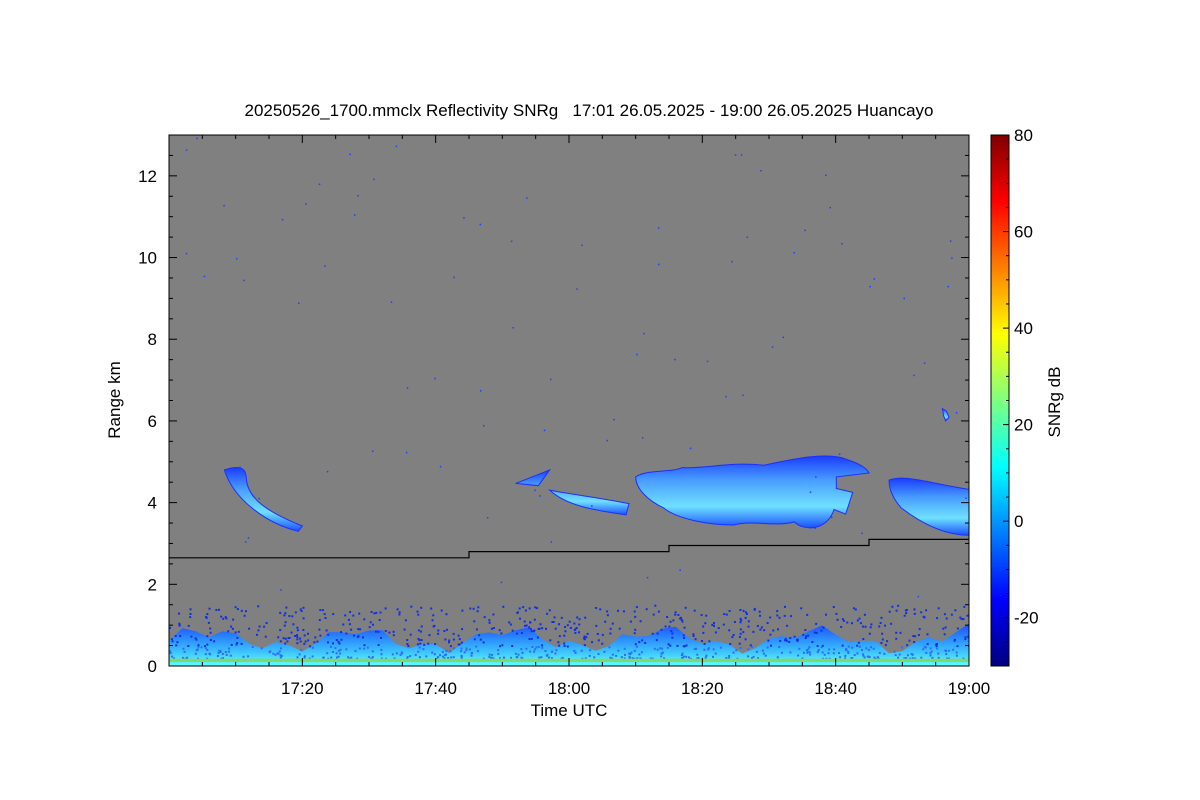 The width and height of the screenshot is (1200, 800). Describe the element at coordinates (702, 688) in the screenshot. I see `x-tick-label: 18:20` at that location.